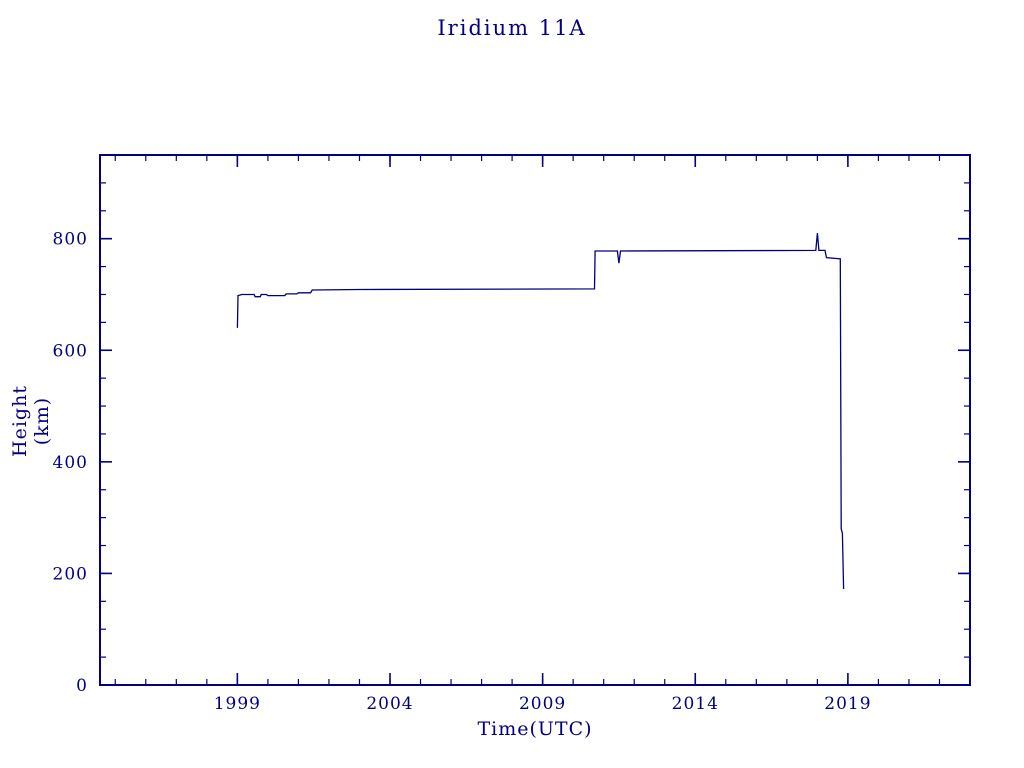 The image size is (1024, 768). Describe the element at coordinates (535, 729) in the screenshot. I see `x-axis-label: Time(UTC)` at that location.